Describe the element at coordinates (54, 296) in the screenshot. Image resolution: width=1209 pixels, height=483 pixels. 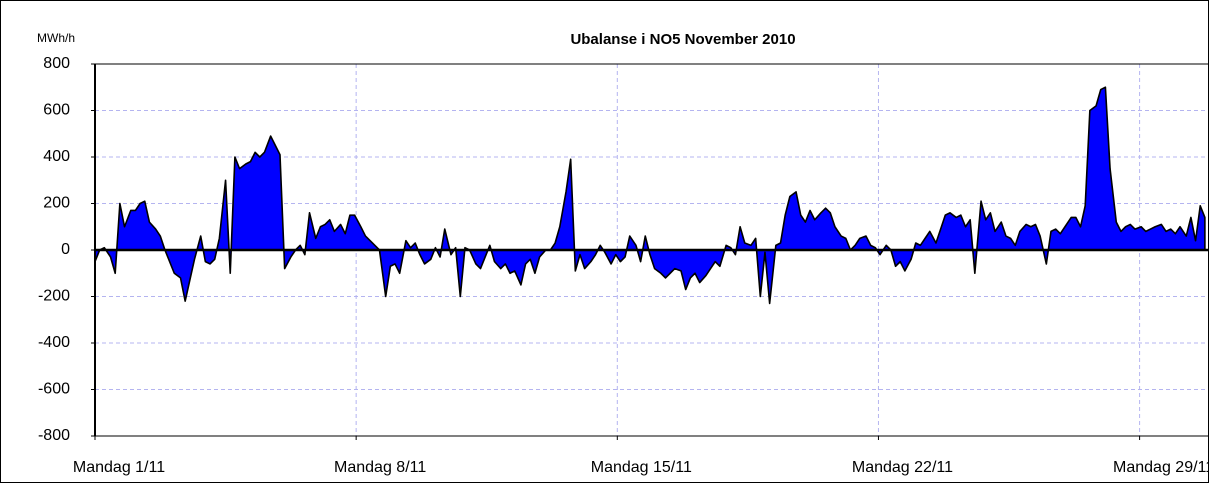
I see `y-tick-label: -200` at that location.